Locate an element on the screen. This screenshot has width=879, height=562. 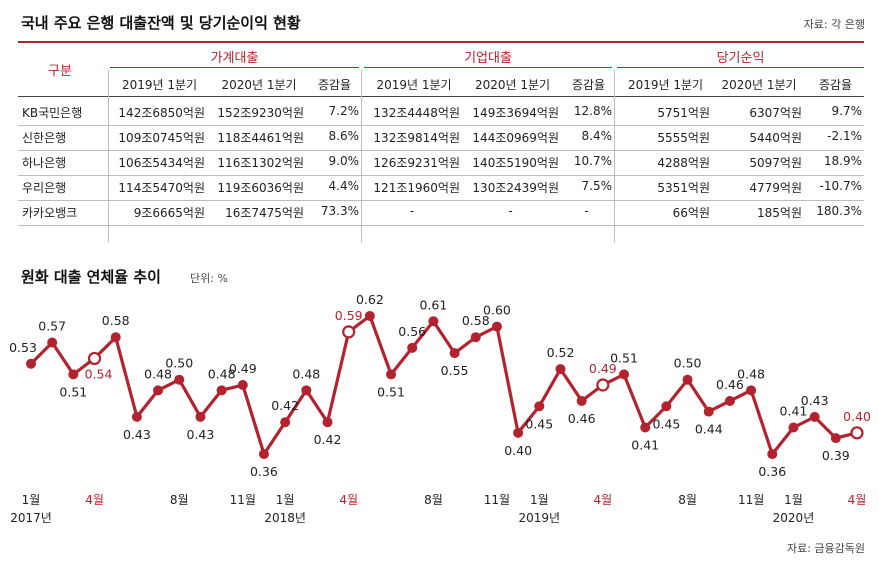
table-cell: 130조2439억원 is located at coordinates (515, 188).